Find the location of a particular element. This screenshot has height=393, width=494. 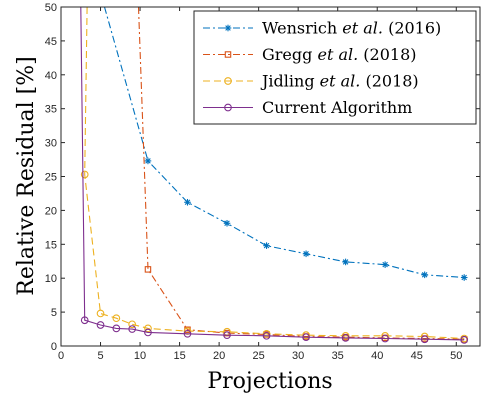

x-tick-label: 40 is located at coordinates (377, 356).